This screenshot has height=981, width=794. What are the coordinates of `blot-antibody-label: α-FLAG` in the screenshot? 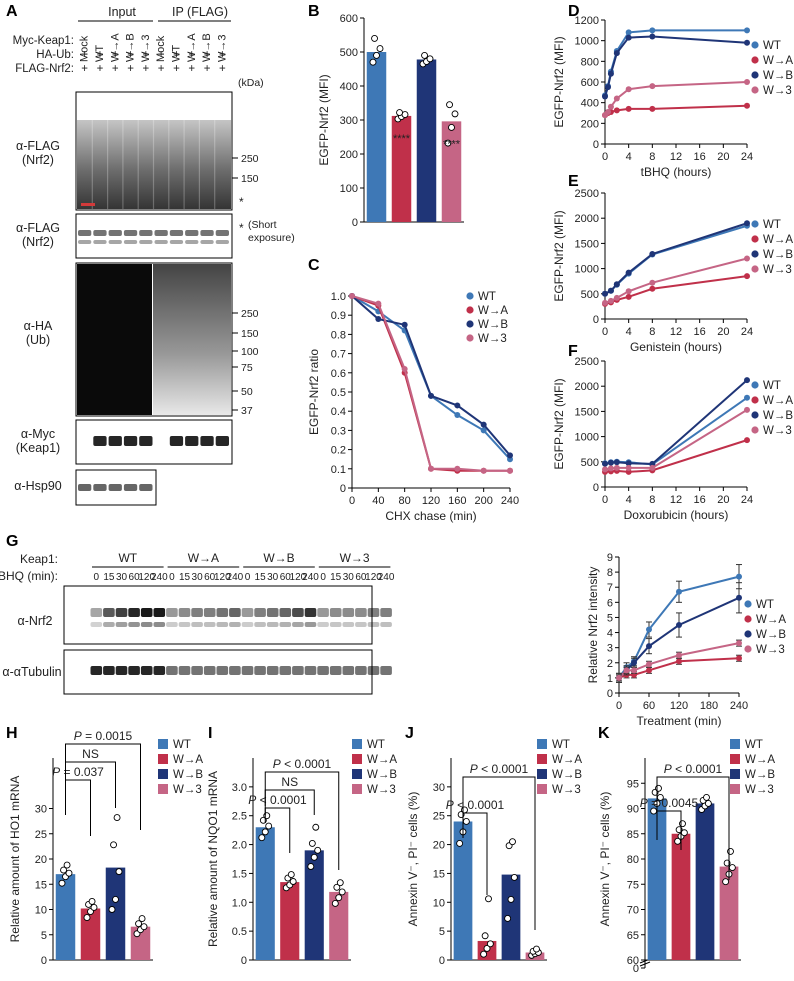 It's located at (38, 228).